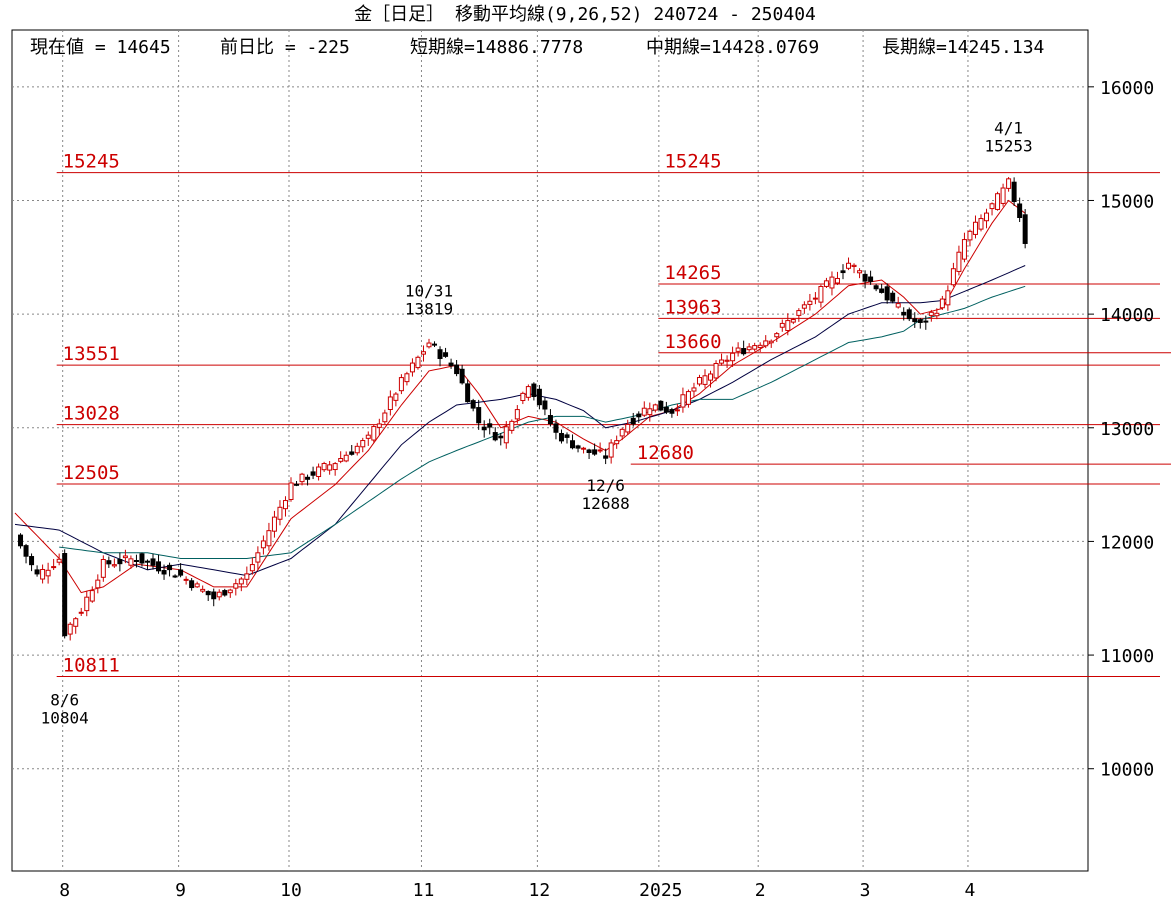 This screenshot has height=902, width=1171. I want to click on annotation-date: 12/6, so click(605, 485).